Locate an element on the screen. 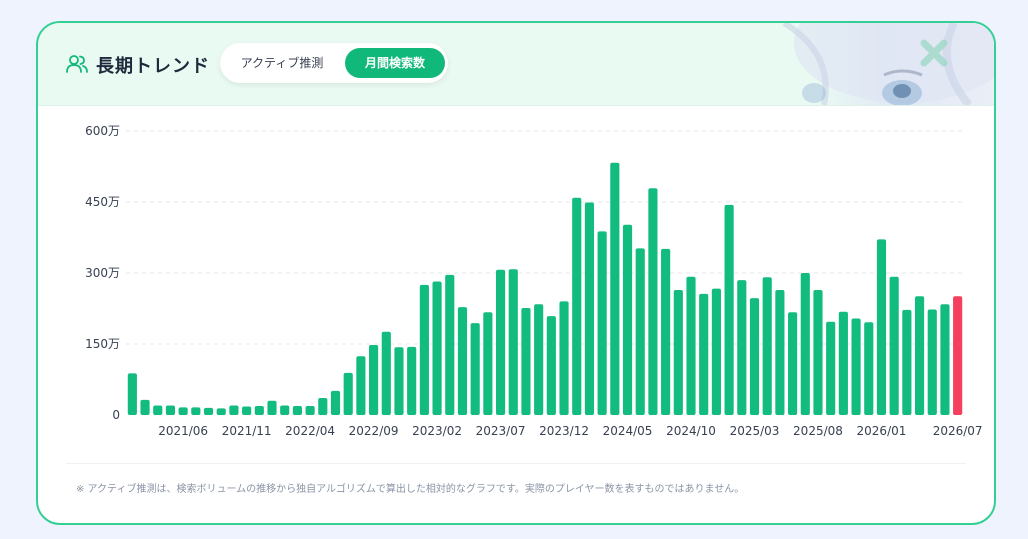  character-art-decoration is located at coordinates (874, 64).